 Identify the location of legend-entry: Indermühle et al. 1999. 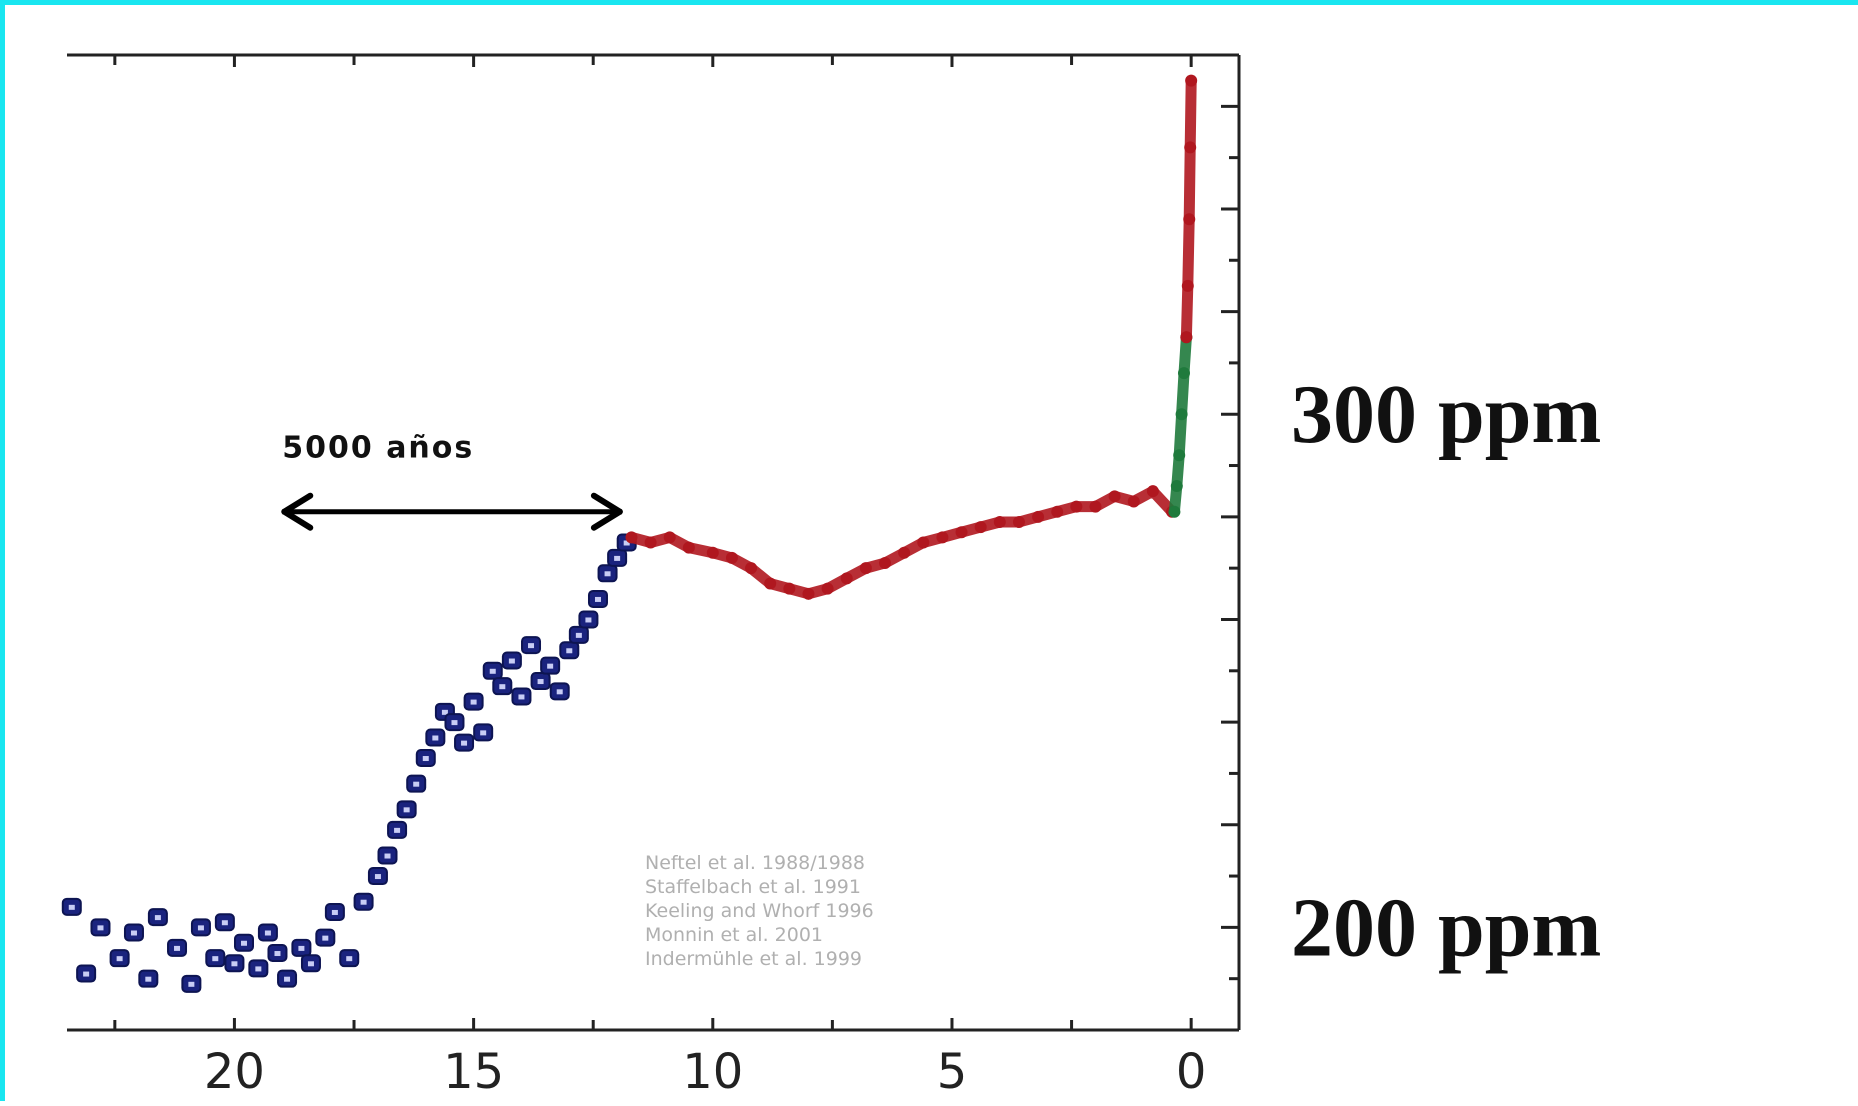
(753, 959).